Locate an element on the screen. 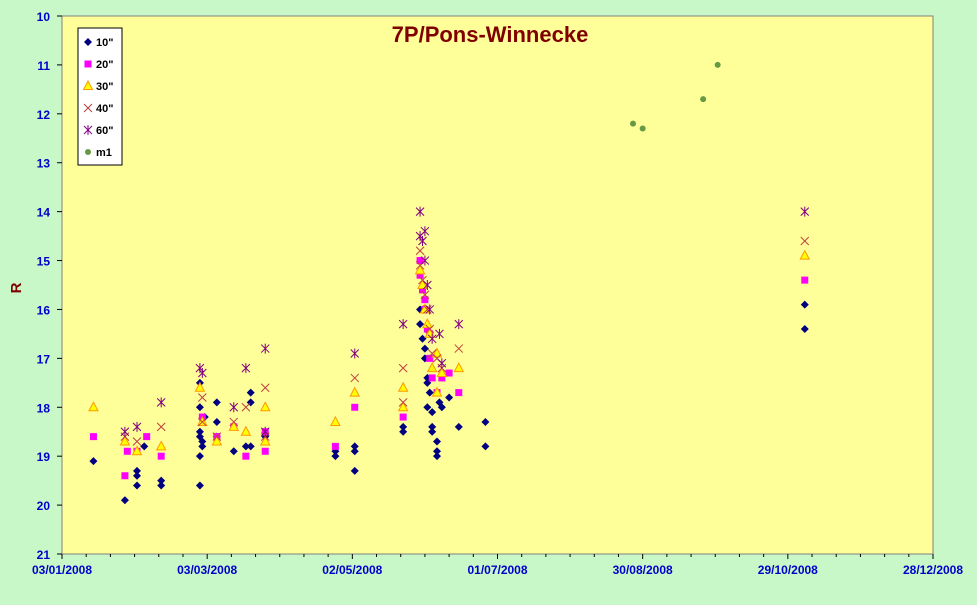 This screenshot has width=977, height=605. y-tick-label: 14 is located at coordinates (44, 213).